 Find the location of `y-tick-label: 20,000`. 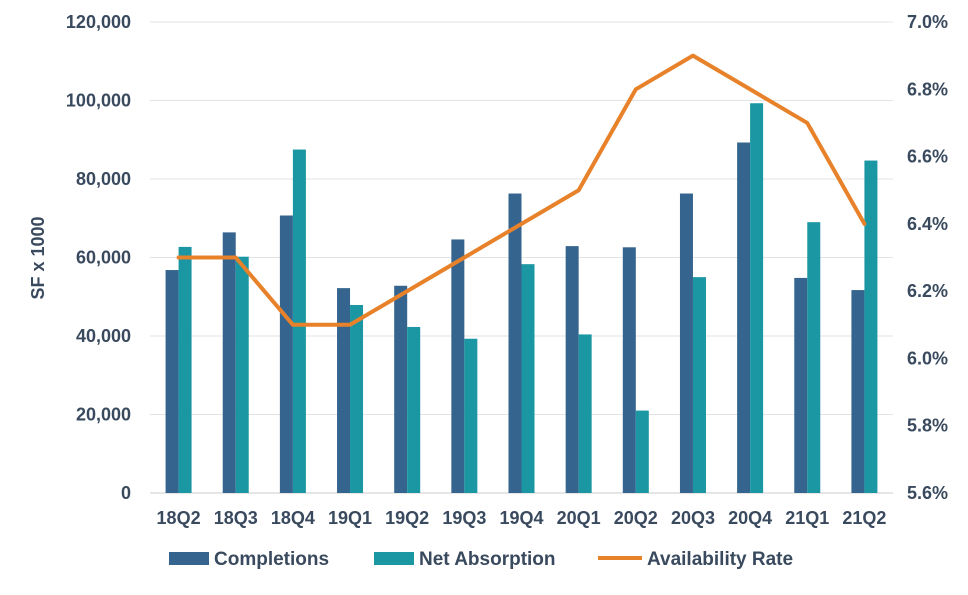

y-tick-label: 20,000 is located at coordinates (103, 415).